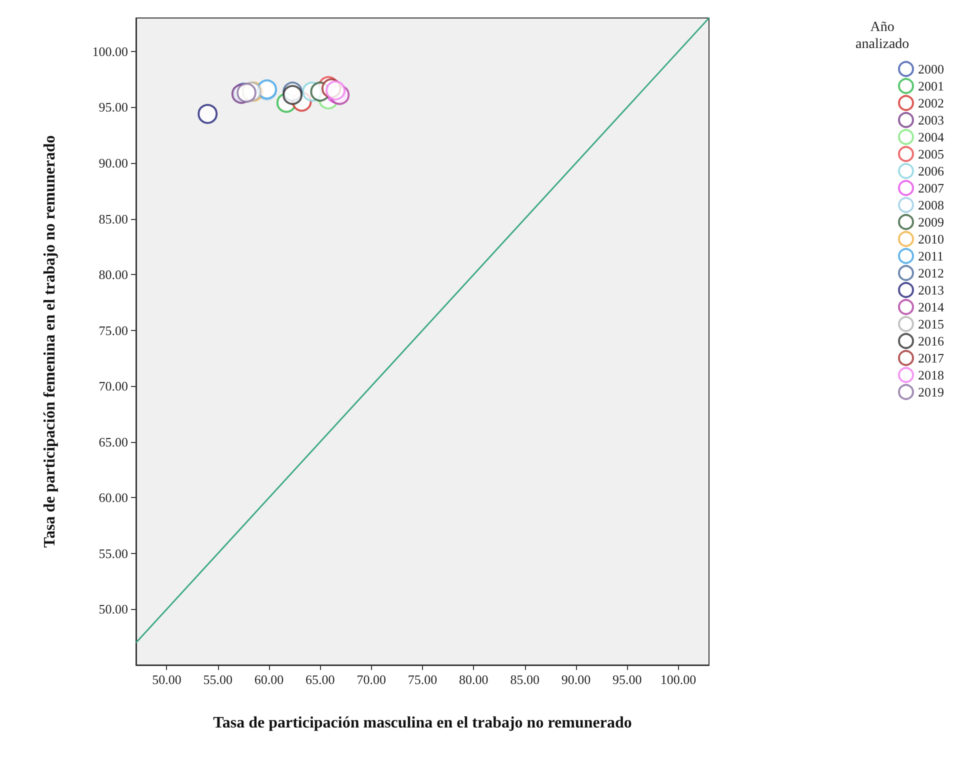  Describe the element at coordinates (113, 218) in the screenshot. I see `y-tick-label: 85.00` at that location.